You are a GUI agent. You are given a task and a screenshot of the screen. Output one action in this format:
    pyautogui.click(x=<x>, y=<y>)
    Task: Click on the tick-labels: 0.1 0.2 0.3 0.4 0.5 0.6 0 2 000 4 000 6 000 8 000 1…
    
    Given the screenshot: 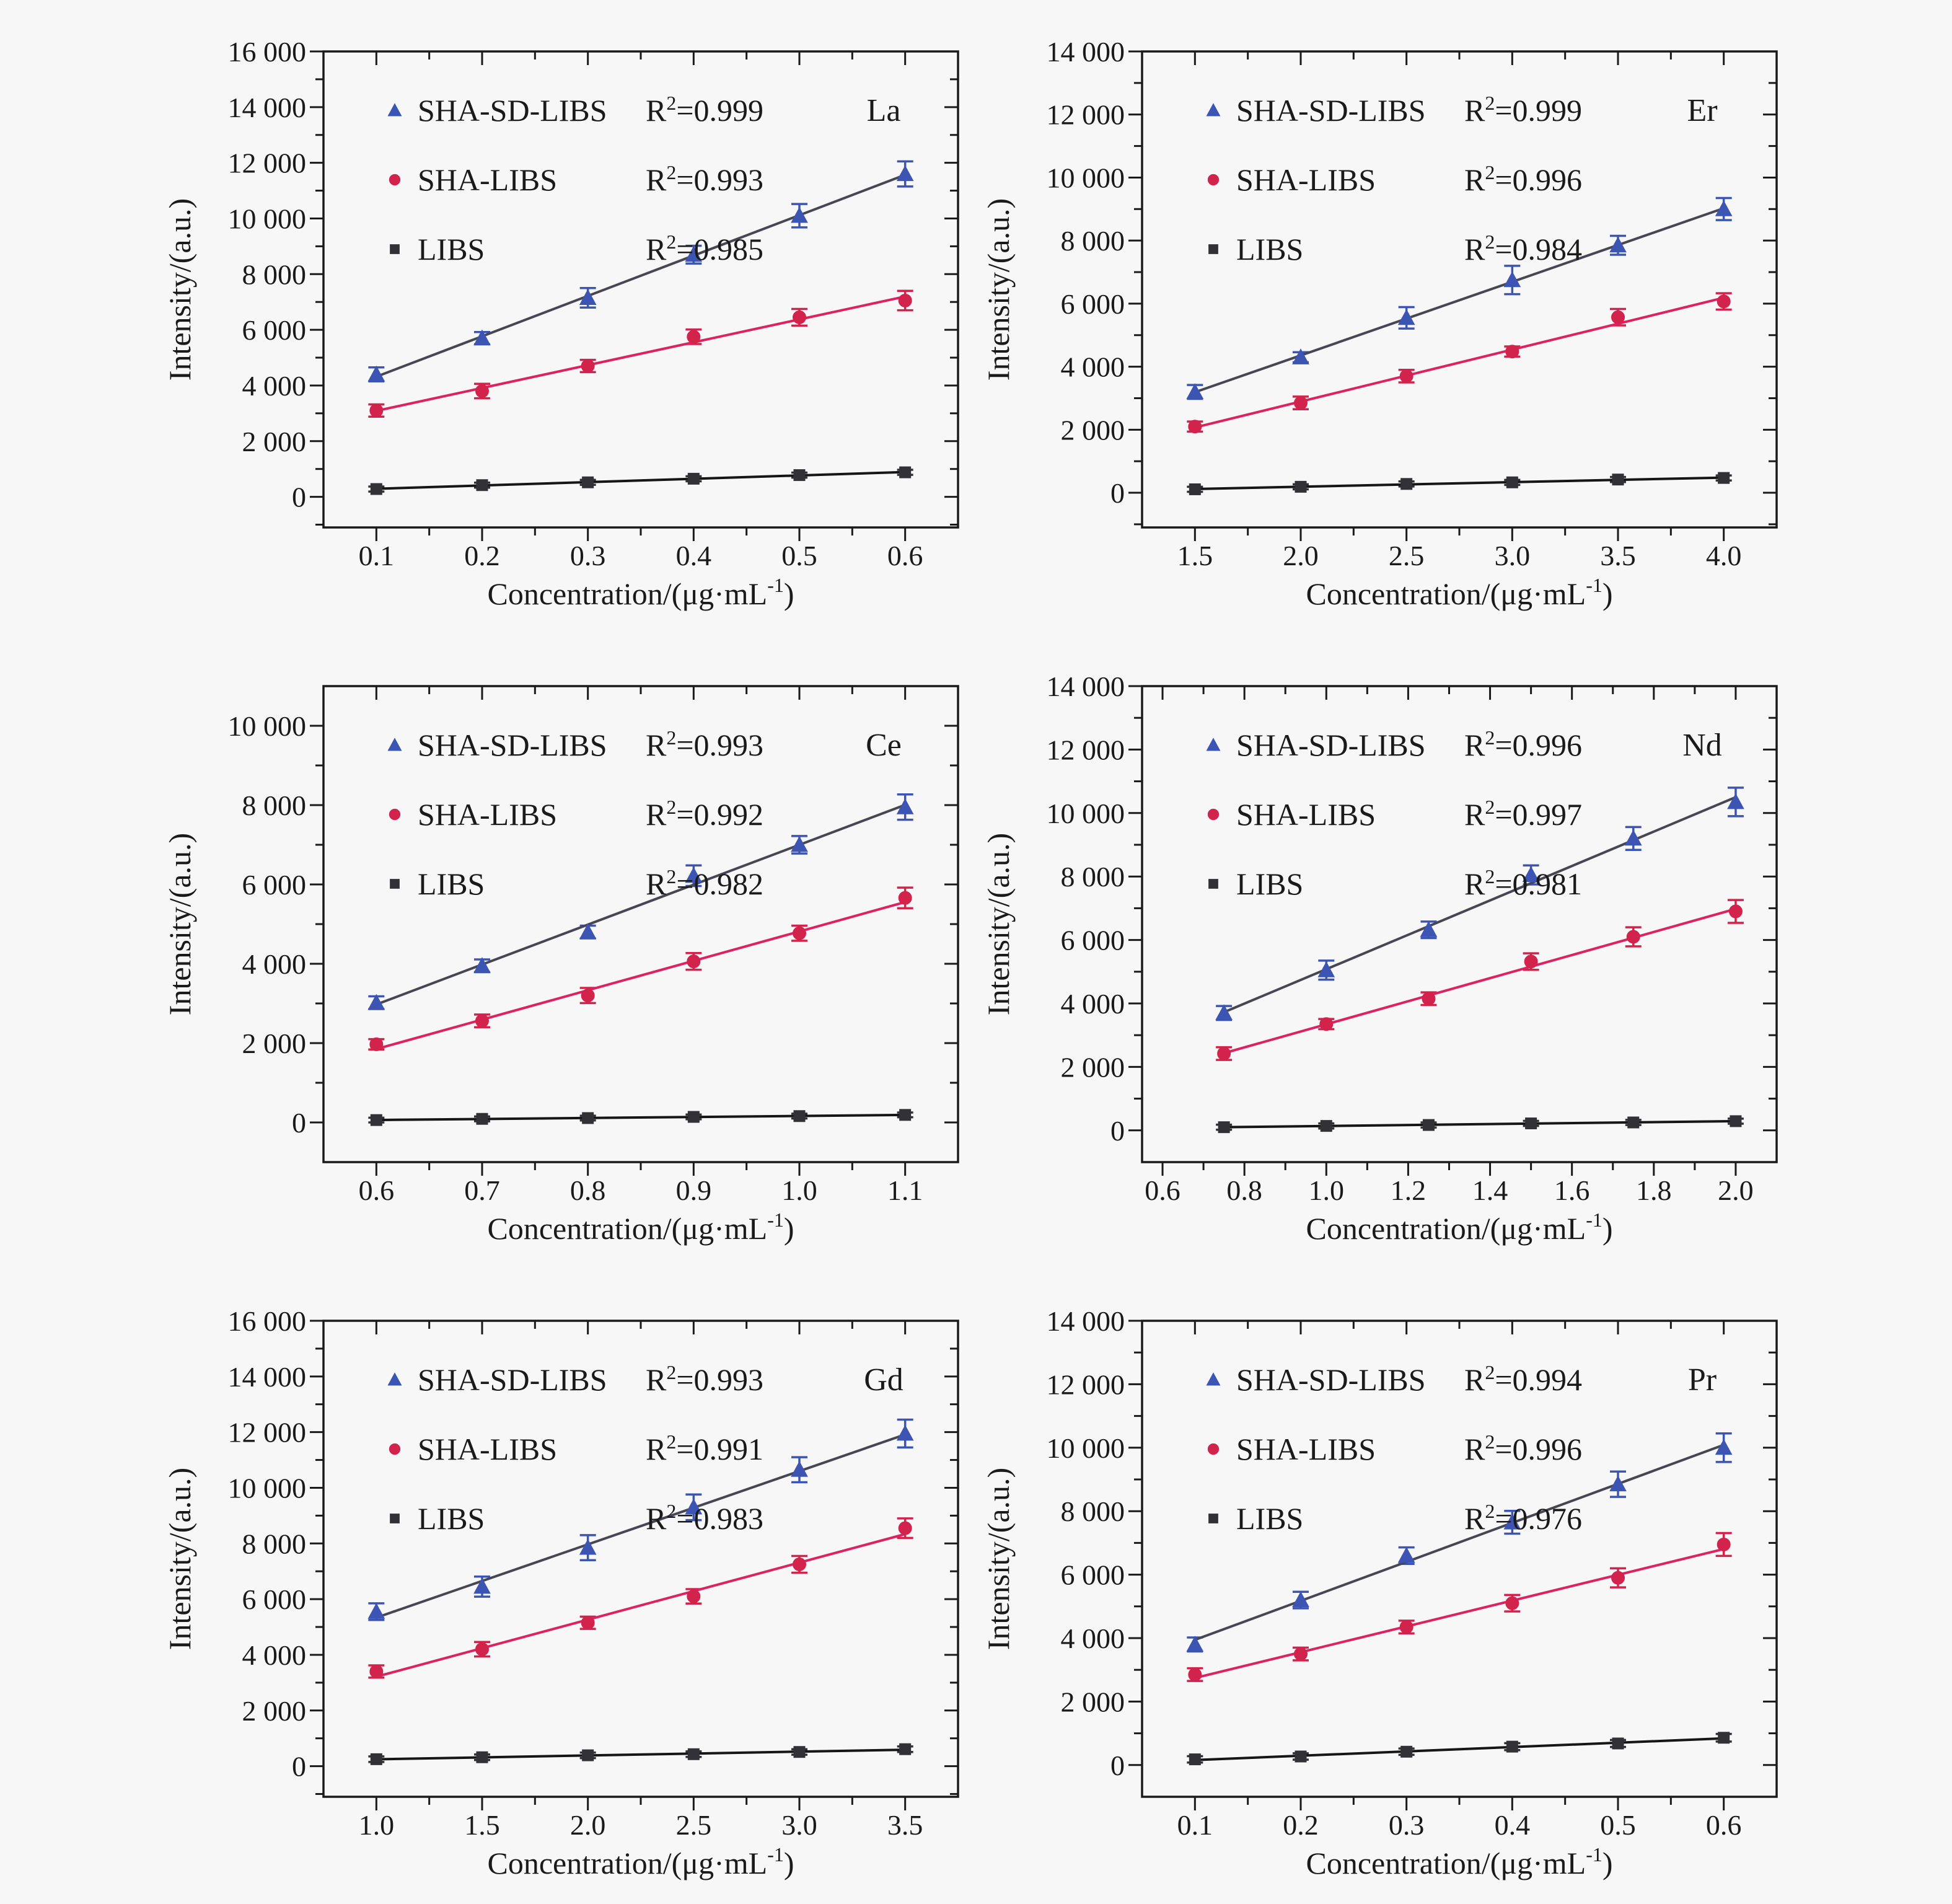 What is the action you would take?
    pyautogui.click(x=1395, y=1573)
    